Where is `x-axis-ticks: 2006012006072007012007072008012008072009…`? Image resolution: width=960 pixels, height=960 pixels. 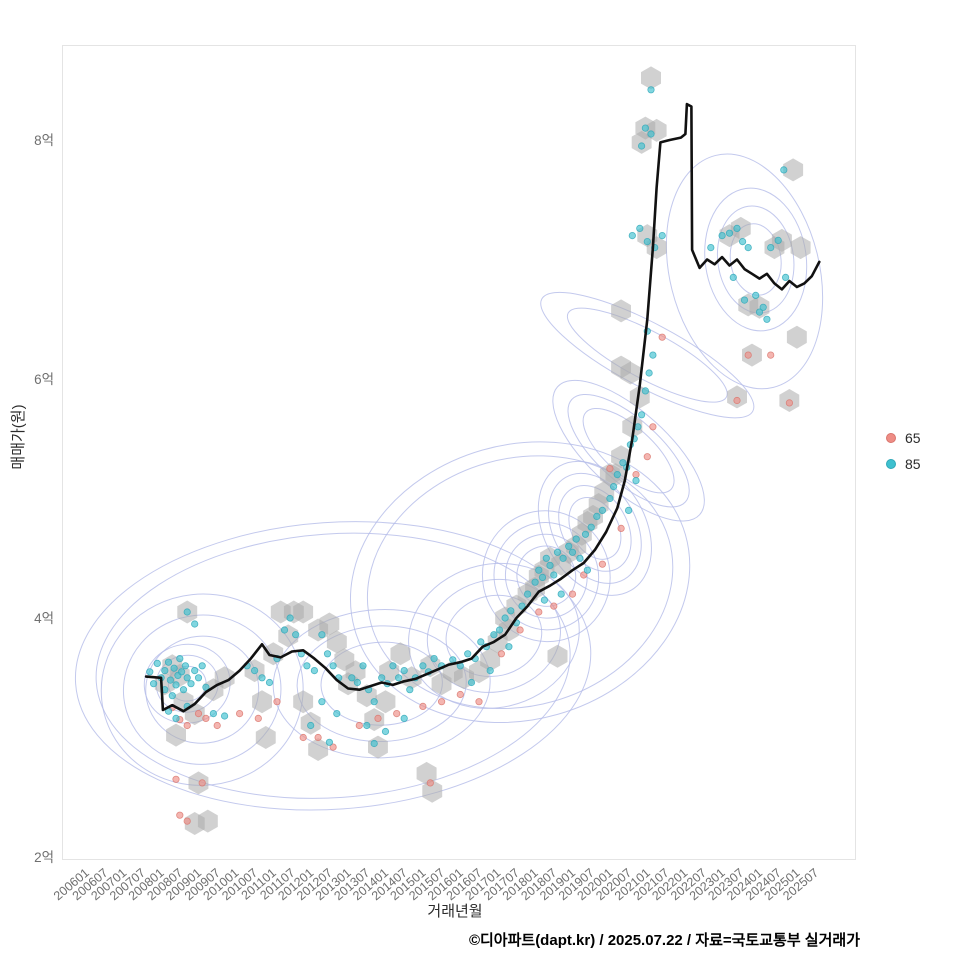 x-axis-ticks: 2006012006072007012007072008012008072009… is located at coordinates (436, 885).